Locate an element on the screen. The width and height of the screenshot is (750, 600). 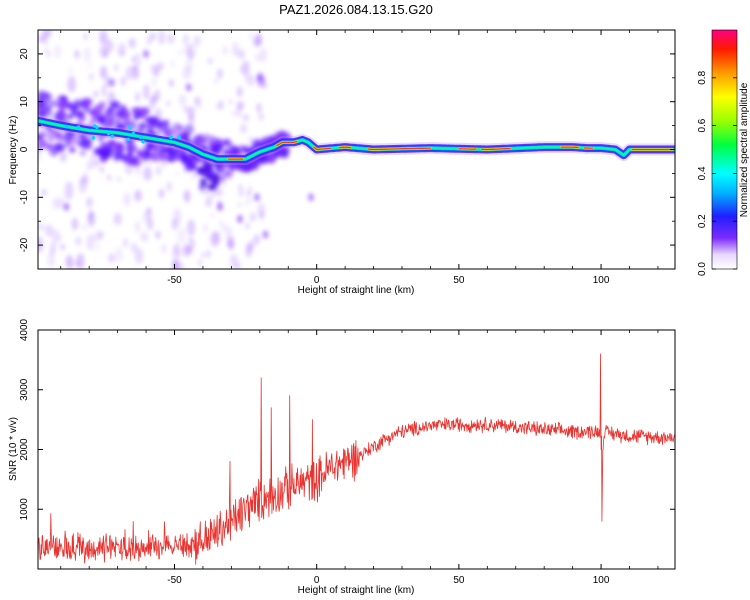
spectrogram-xtick-label: 0 is located at coordinates (317, 280).